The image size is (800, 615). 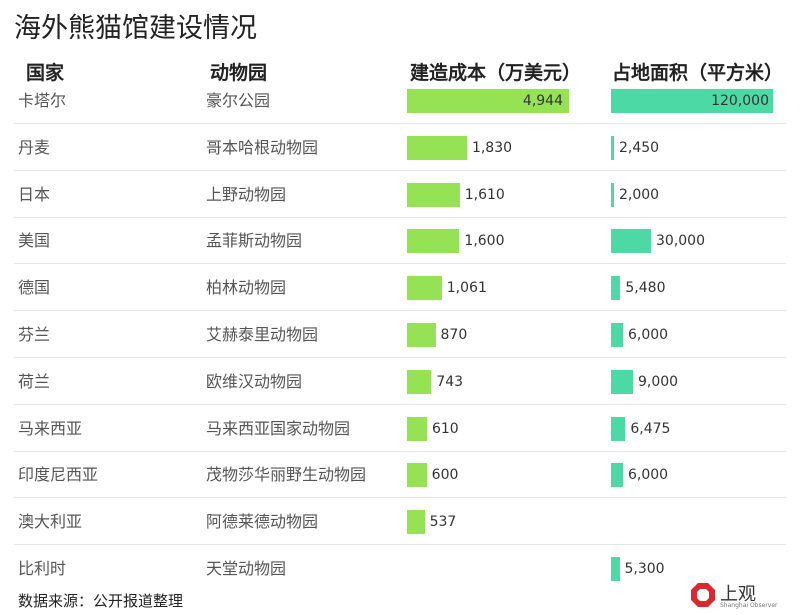 I want to click on chart-title: 海外熊猫馆建设情况, so click(x=135, y=28).